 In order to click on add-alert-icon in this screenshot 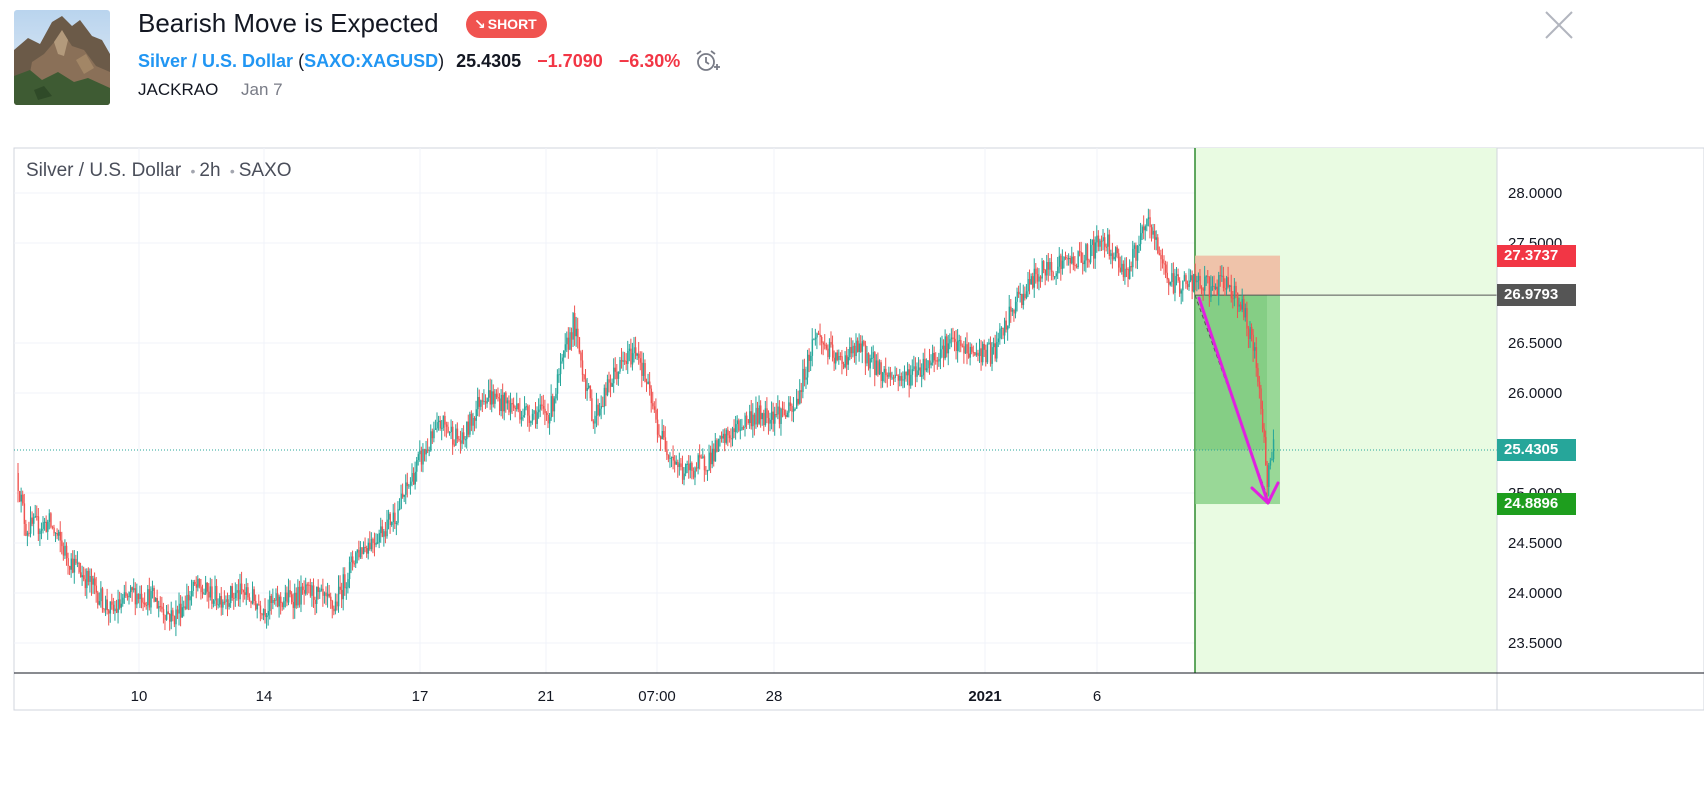, I will do `click(707, 61)`.